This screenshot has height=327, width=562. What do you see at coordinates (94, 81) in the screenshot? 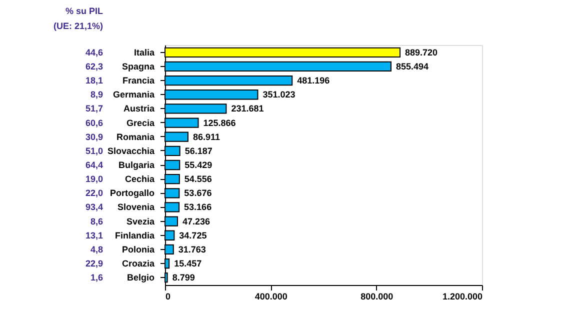
I see `text: 18,1` at bounding box center [94, 81].